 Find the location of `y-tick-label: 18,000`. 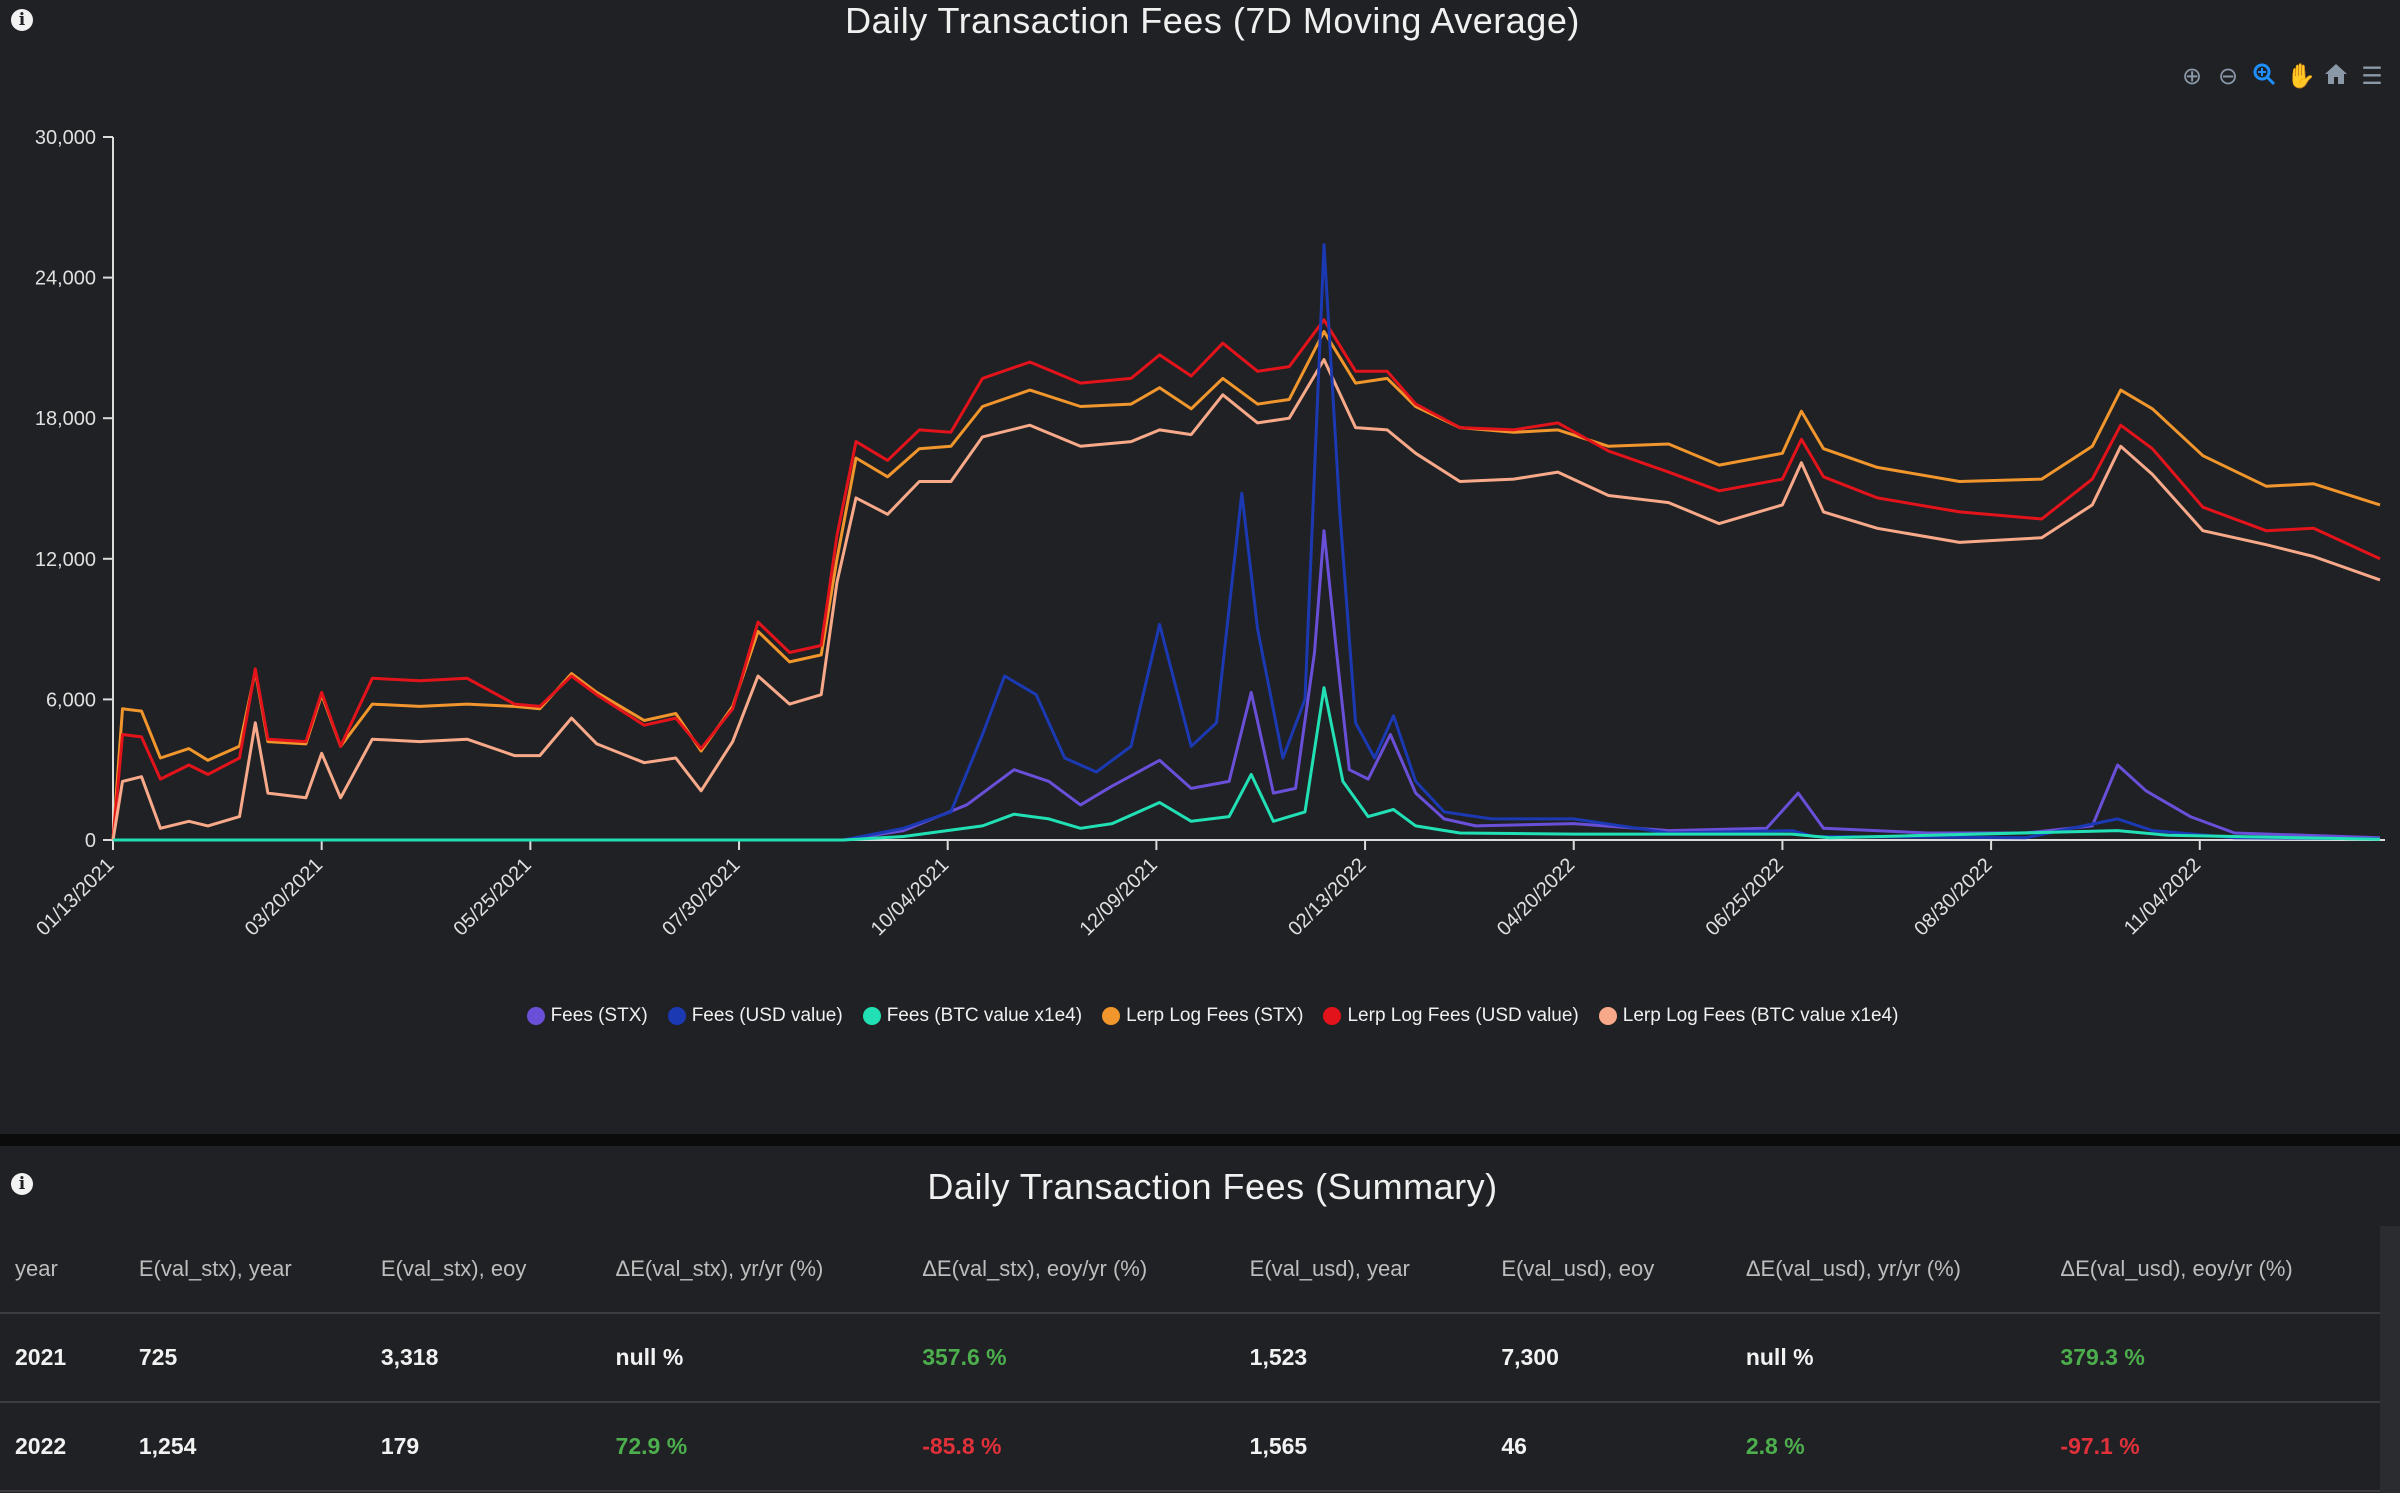

y-tick-label: 18,000 is located at coordinates (65, 419).